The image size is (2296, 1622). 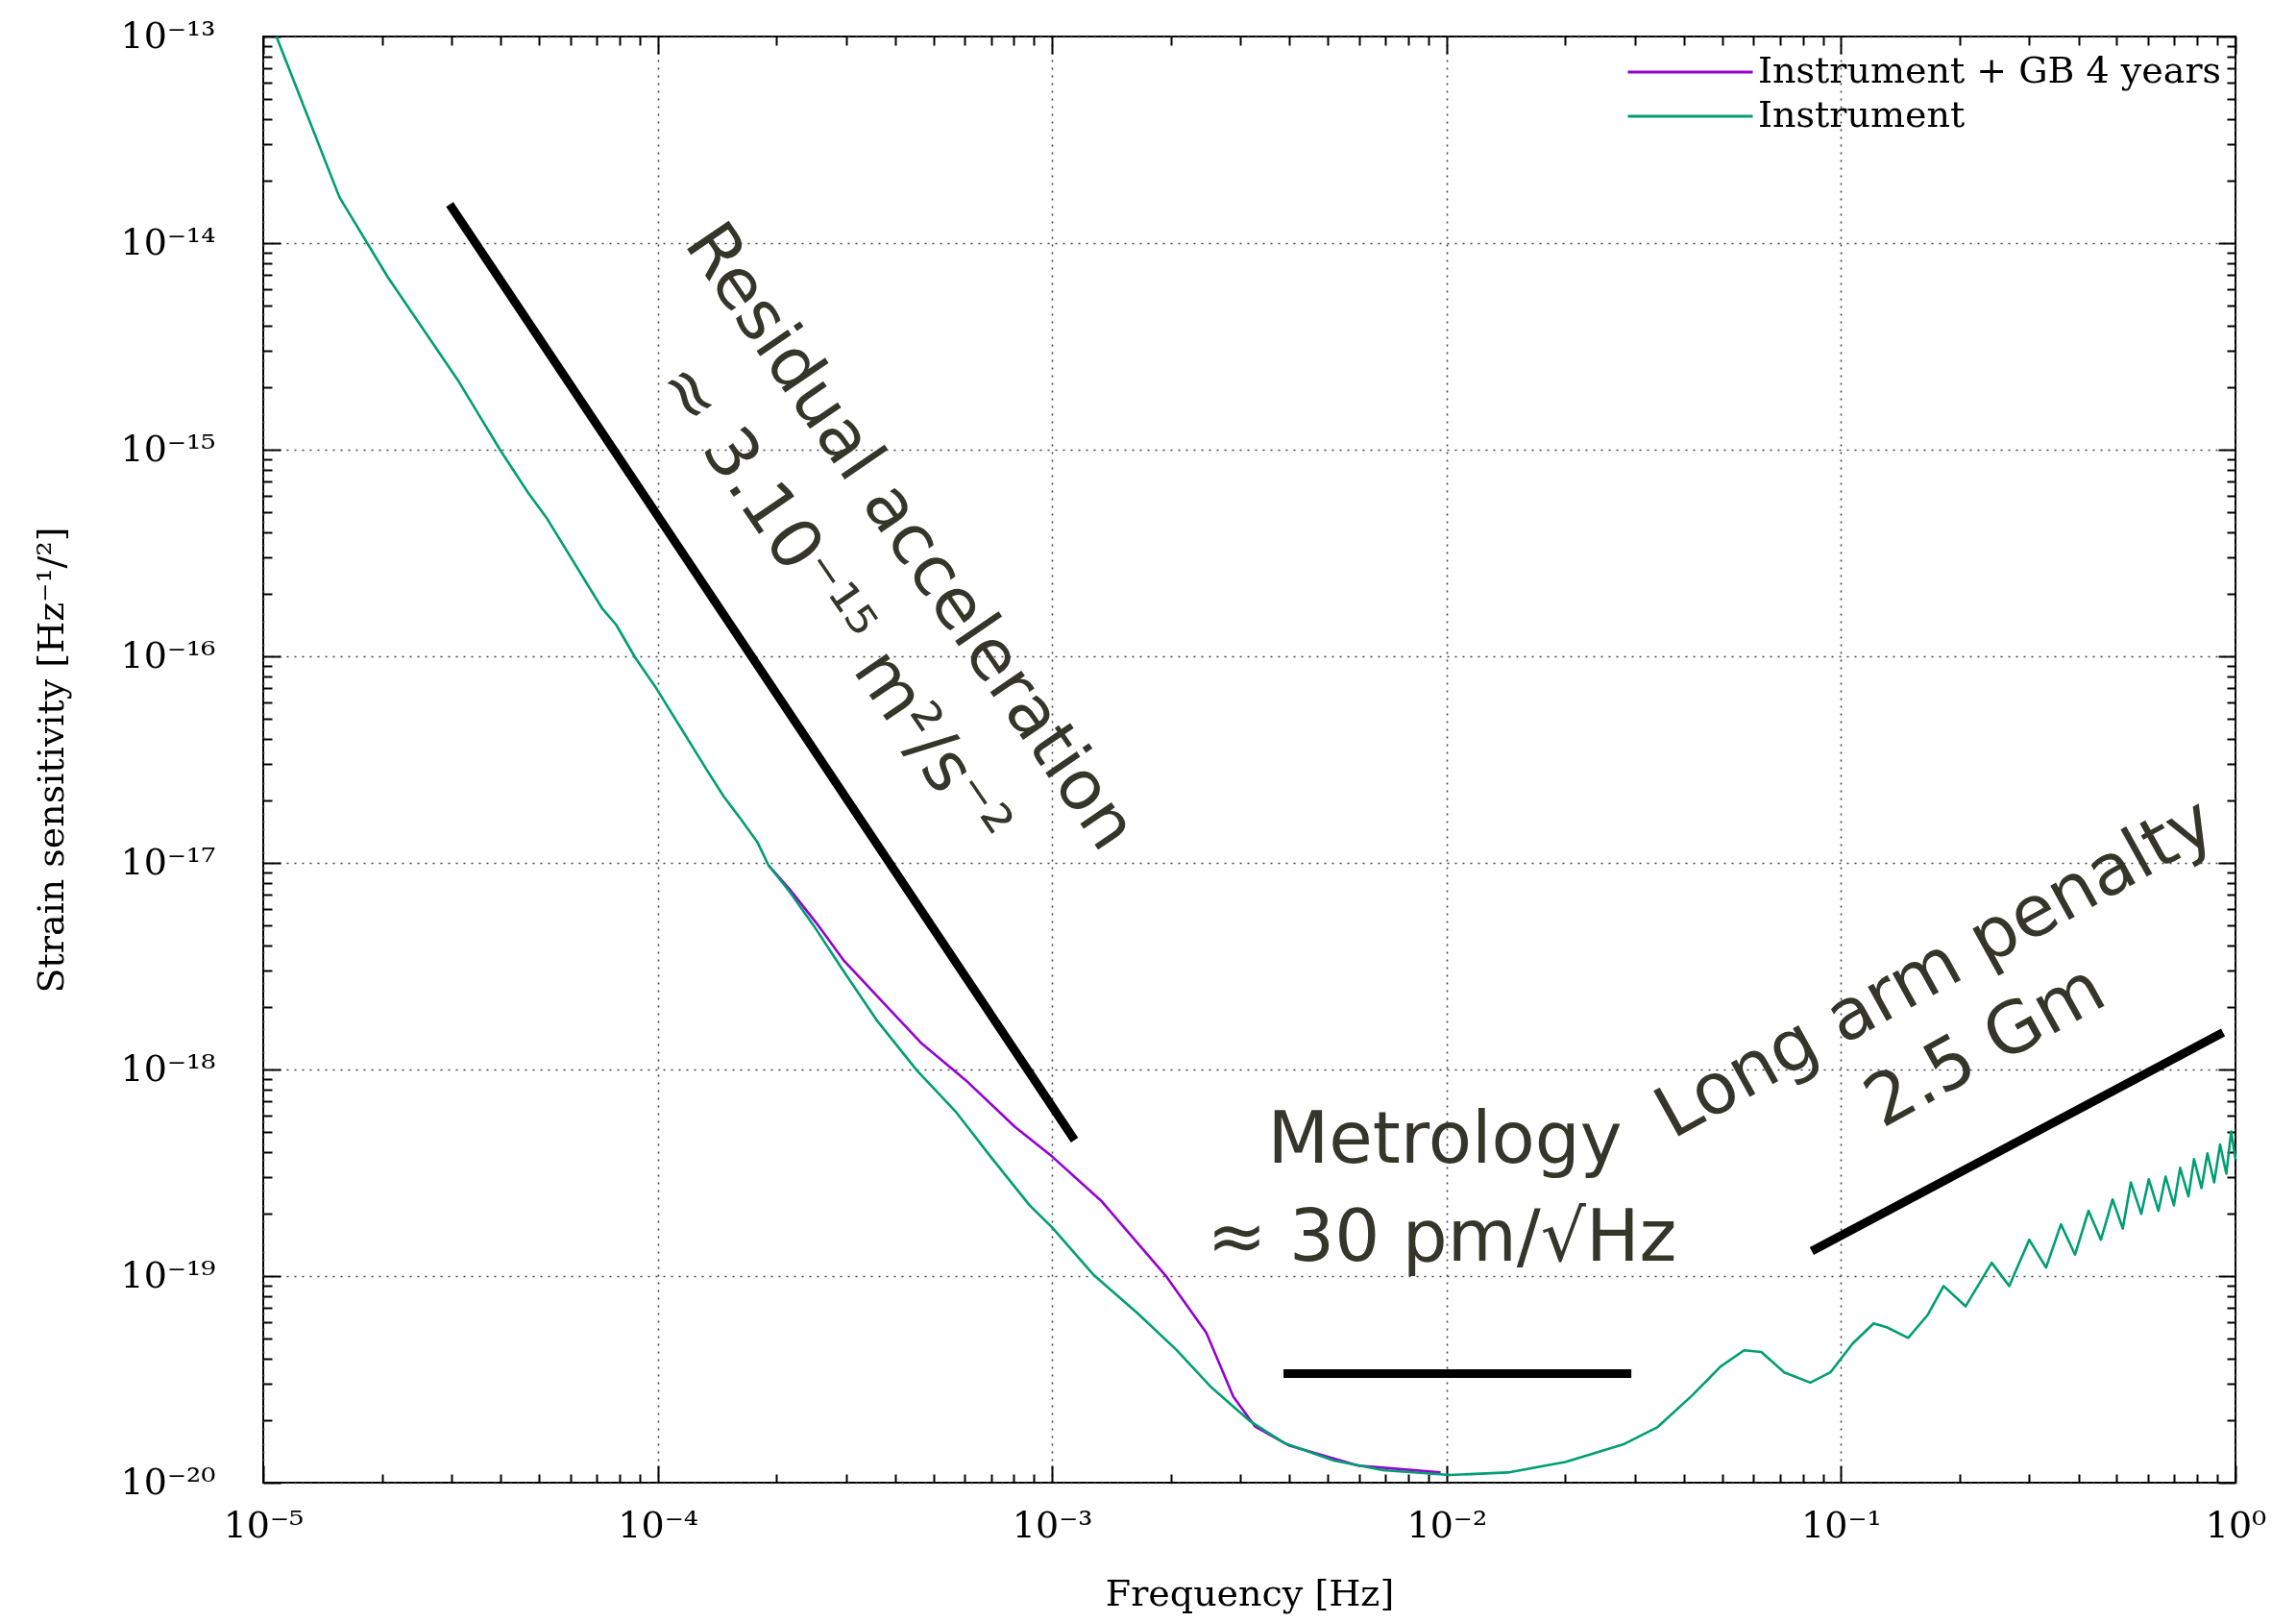 I want to click on legend-label: Instrument + GB 4 years, so click(x=1990, y=70).